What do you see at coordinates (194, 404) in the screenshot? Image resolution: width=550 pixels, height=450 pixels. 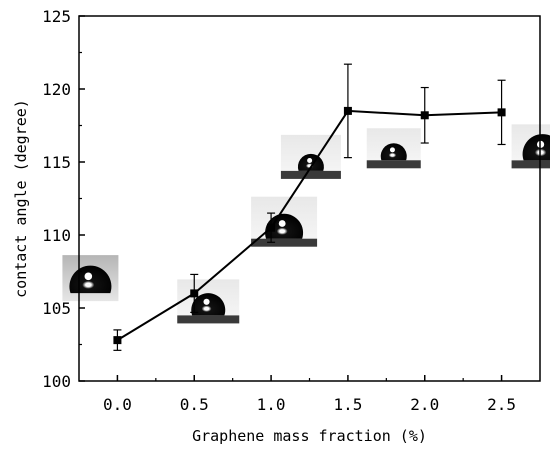 I see `x-tick-label: 0.5` at bounding box center [194, 404].